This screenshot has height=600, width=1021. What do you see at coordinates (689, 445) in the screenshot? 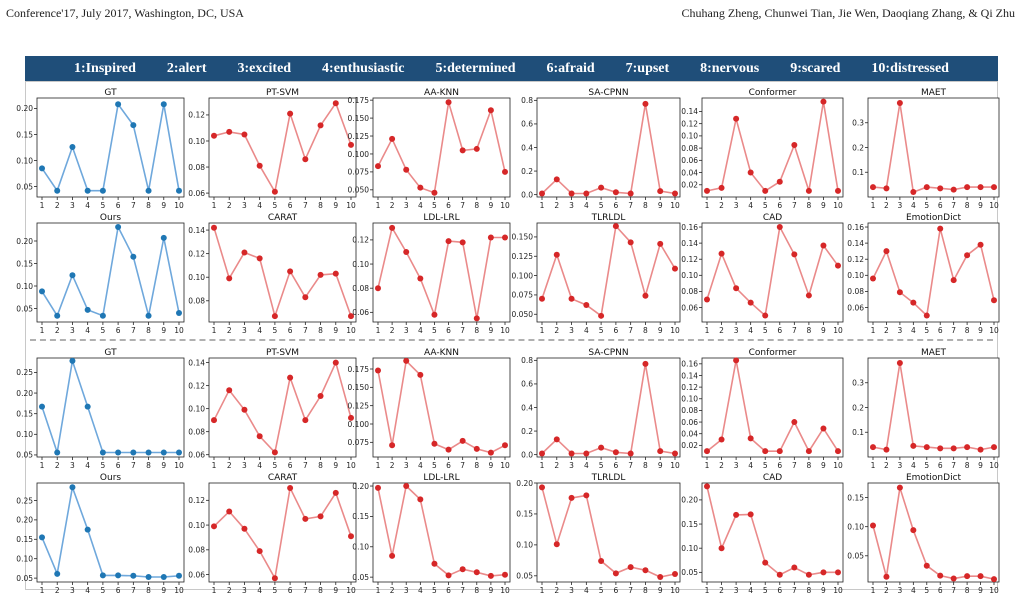
I see `y-tick-label: 0.02` at bounding box center [689, 445].